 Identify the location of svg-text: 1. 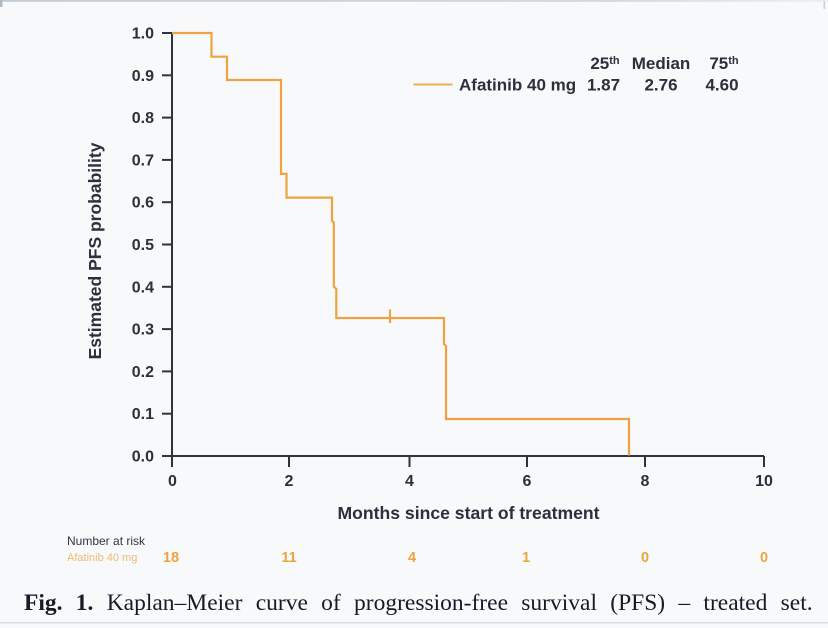
(526, 558).